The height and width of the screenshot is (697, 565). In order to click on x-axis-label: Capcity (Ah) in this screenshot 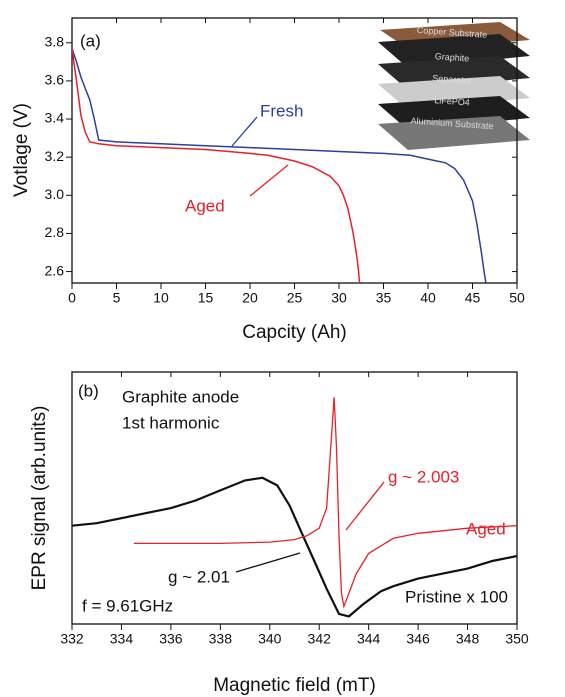, I will do `click(294, 332)`.